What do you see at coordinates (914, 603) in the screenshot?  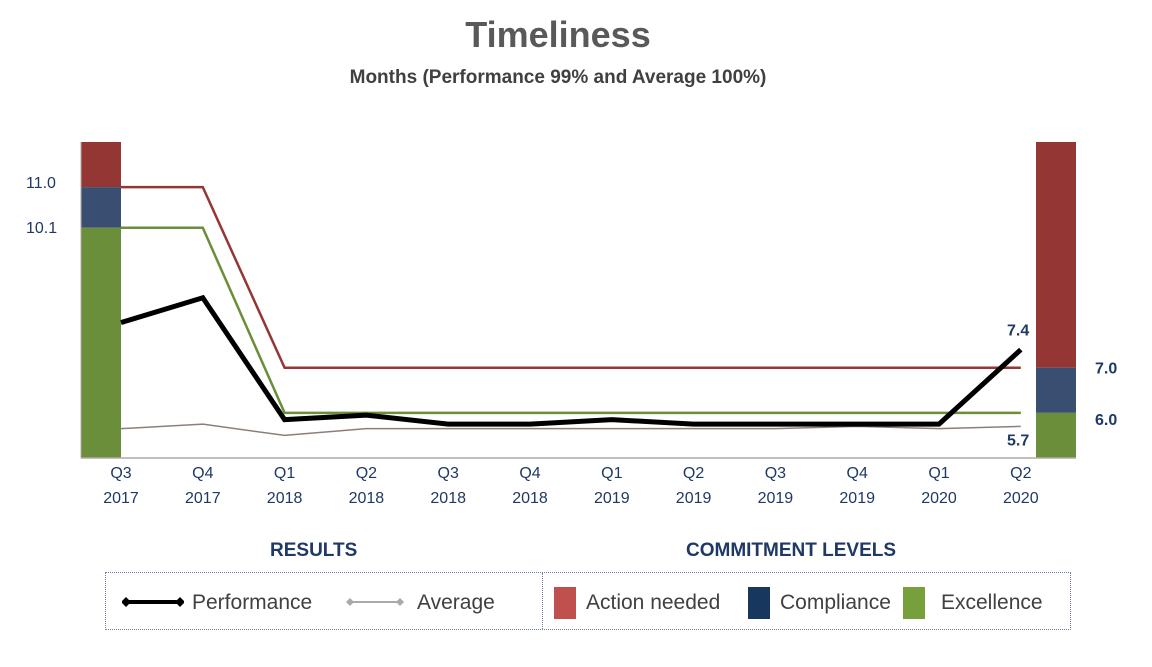 I see `excellence-swatch` at bounding box center [914, 603].